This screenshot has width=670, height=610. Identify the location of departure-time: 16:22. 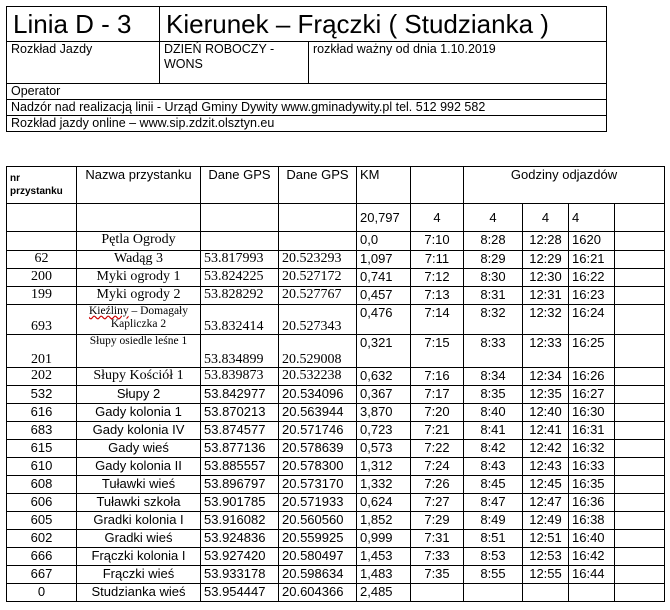
(591, 277).